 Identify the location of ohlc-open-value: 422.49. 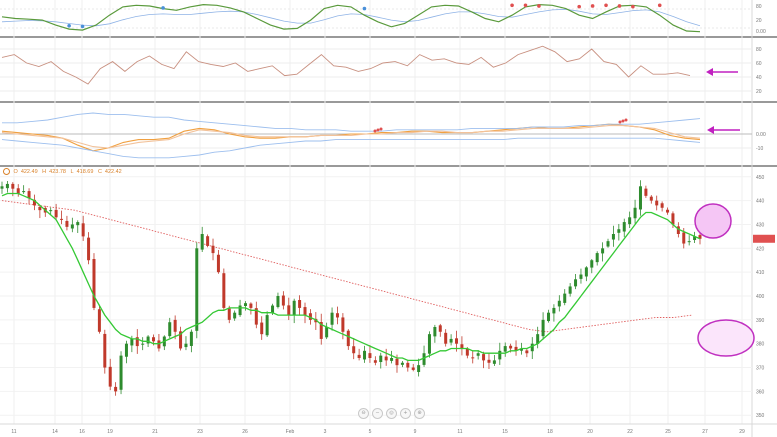
(29, 171).